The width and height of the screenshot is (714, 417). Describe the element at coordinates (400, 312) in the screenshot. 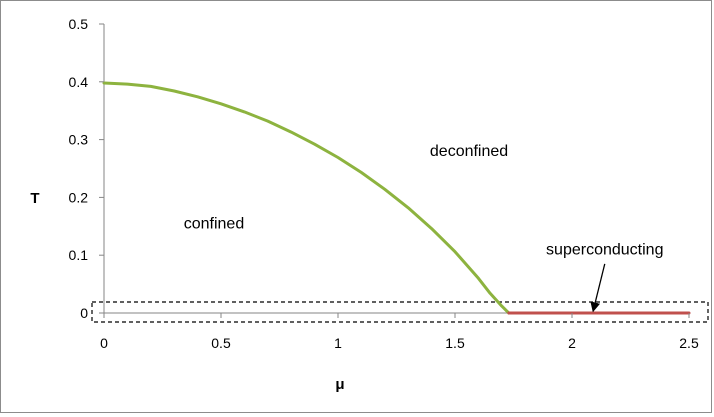

I see `dashed-highlight-box` at that location.